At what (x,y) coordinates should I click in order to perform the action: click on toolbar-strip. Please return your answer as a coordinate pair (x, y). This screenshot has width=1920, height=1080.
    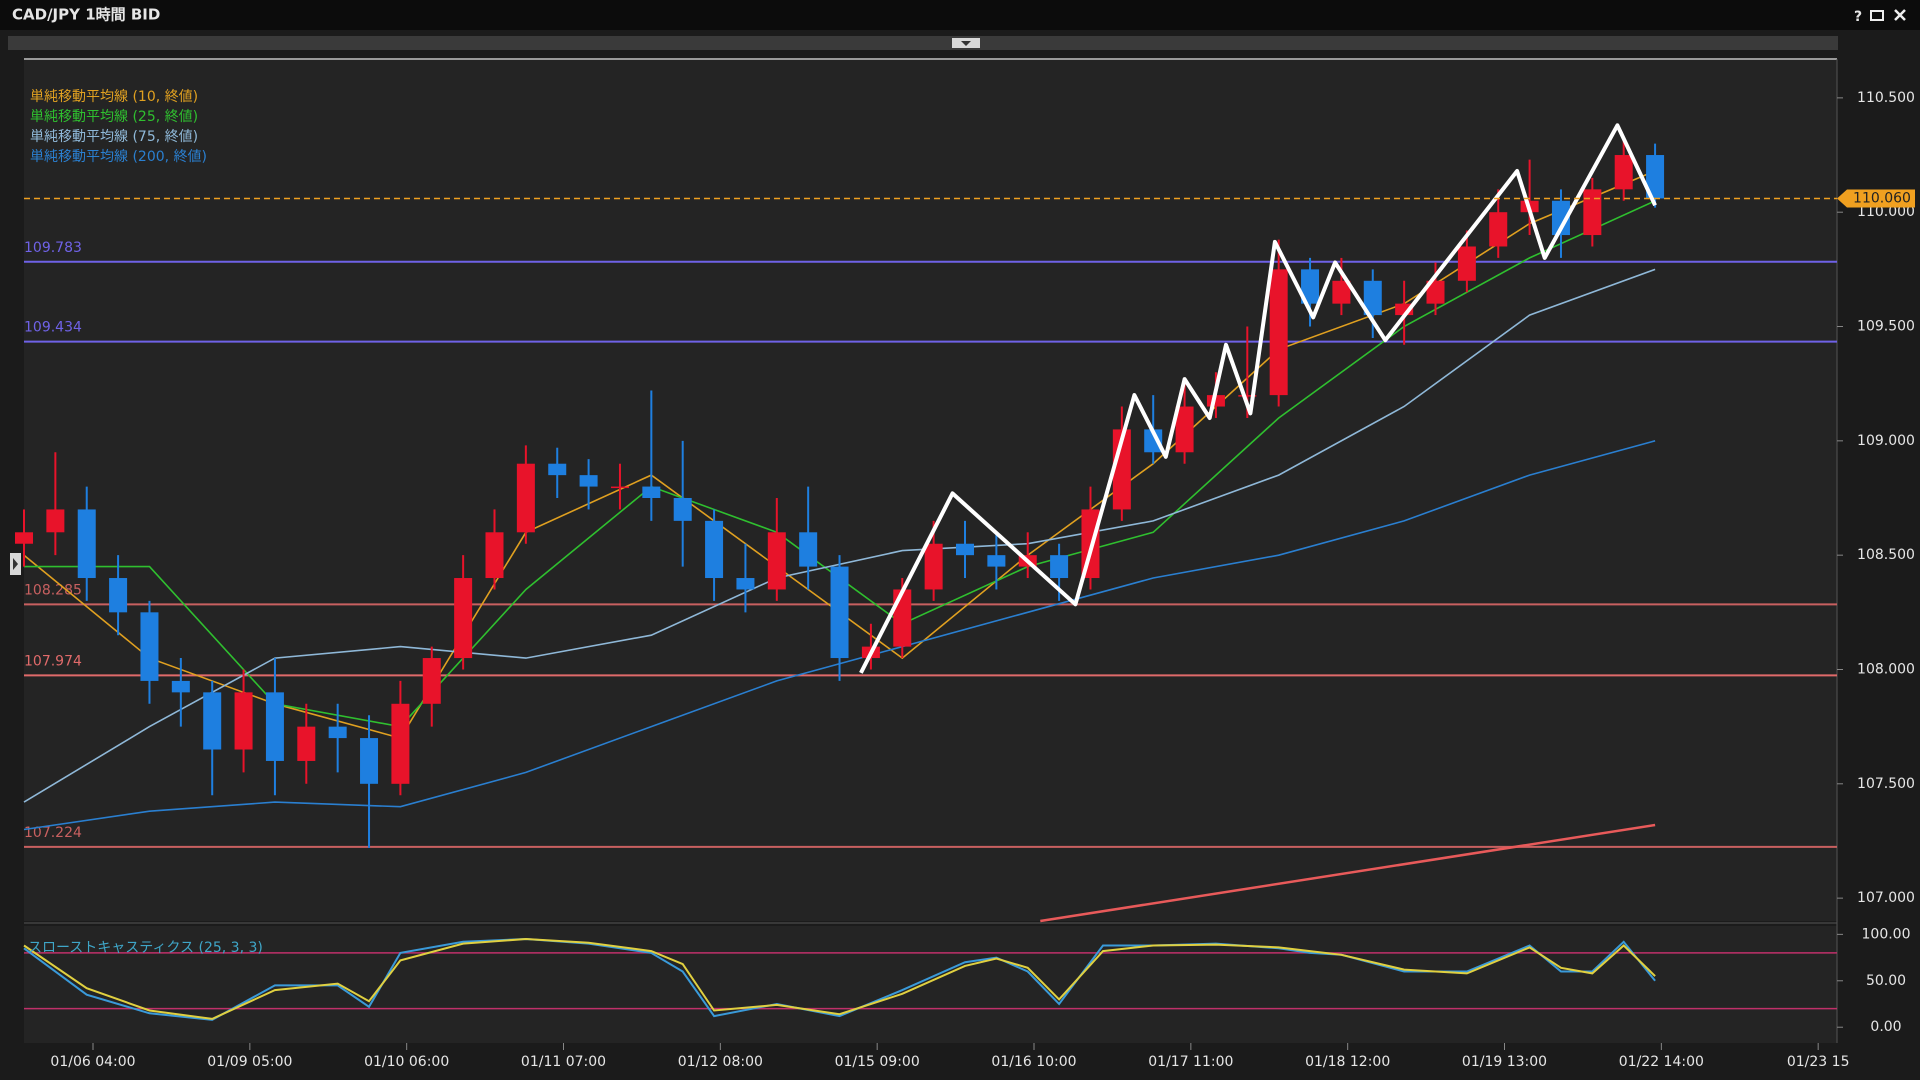
    Looking at the image, I should click on (923, 43).